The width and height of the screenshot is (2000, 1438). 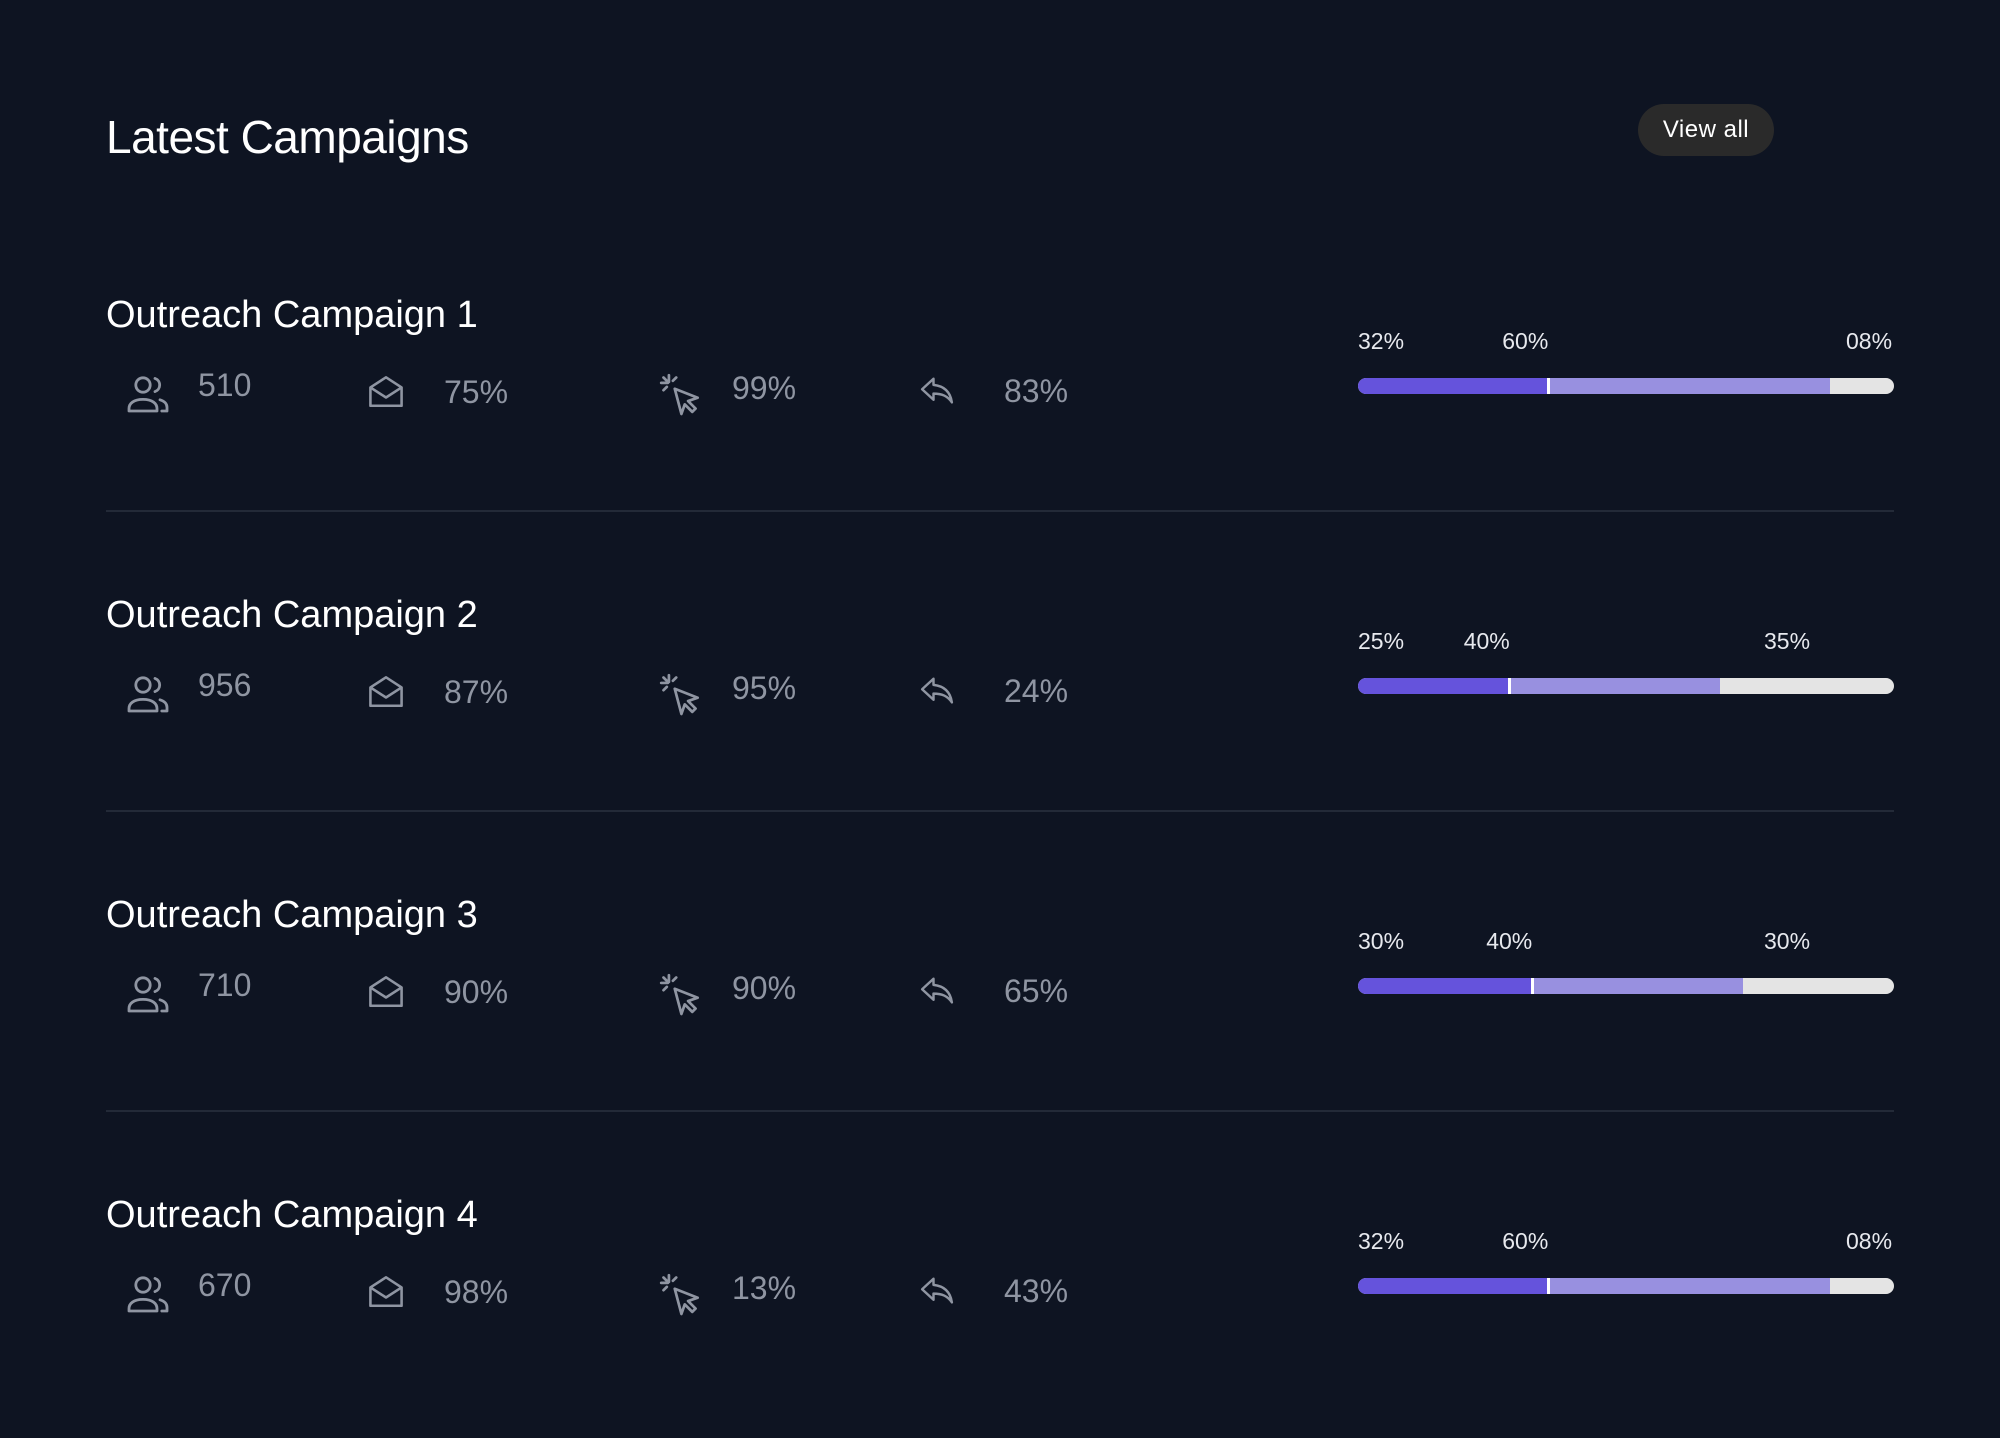 I want to click on clicked-stat: 95%, so click(x=726, y=695).